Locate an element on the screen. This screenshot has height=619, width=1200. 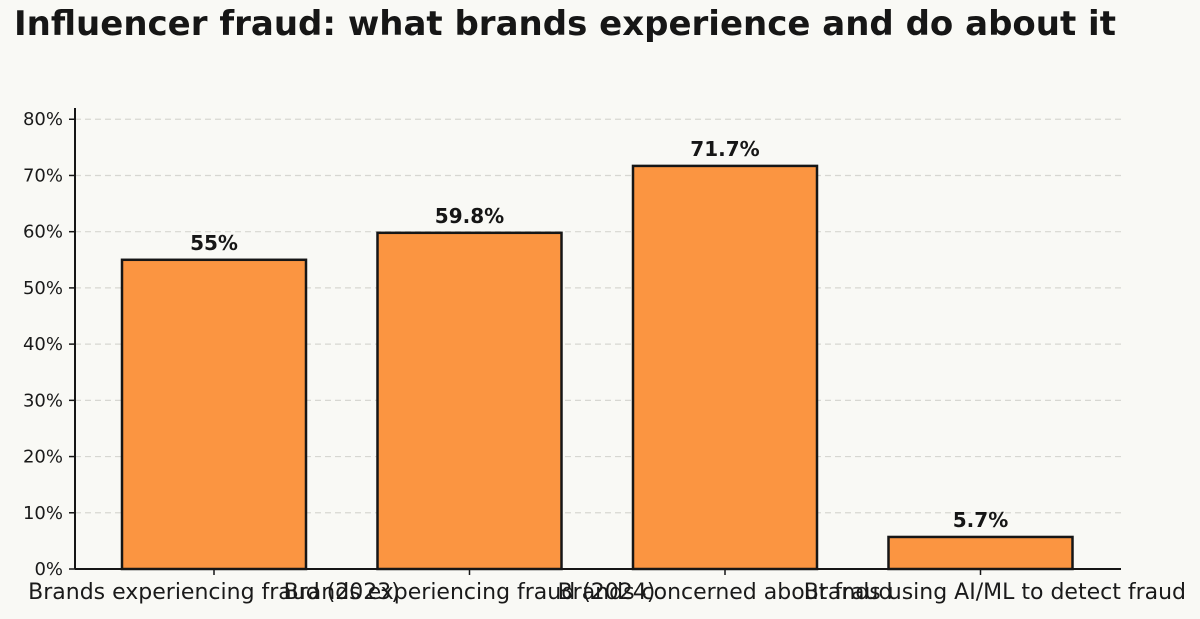
y-tick-label: 10% is located at coordinates (43, 513).